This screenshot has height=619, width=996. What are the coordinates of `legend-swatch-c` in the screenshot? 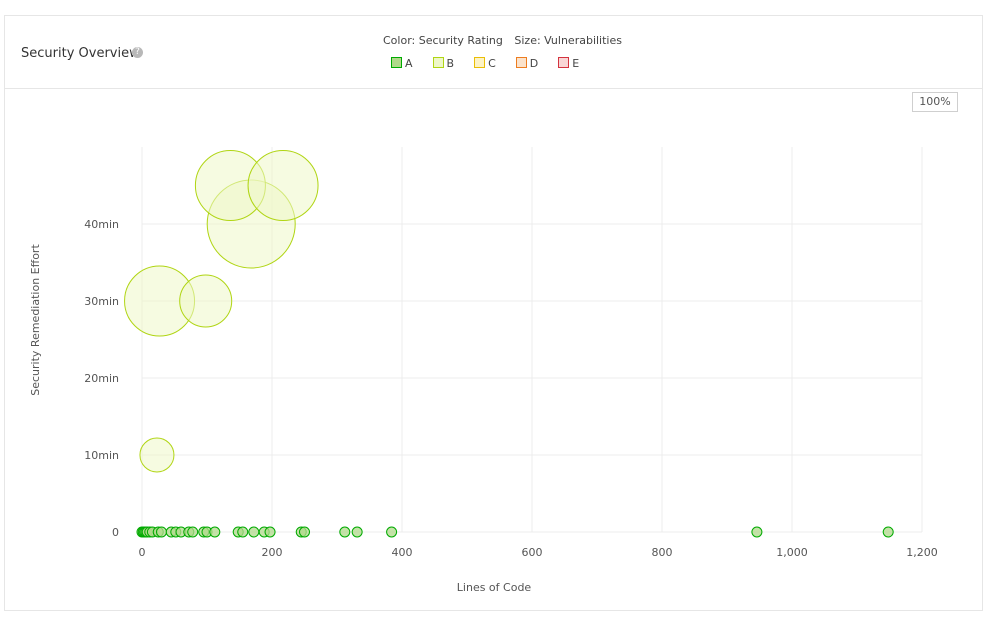 It's located at (480, 62).